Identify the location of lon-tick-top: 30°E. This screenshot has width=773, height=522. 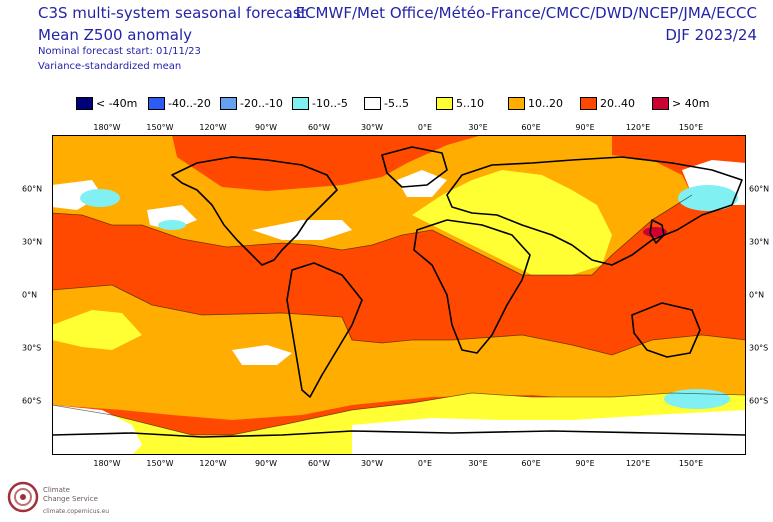
(478, 127).